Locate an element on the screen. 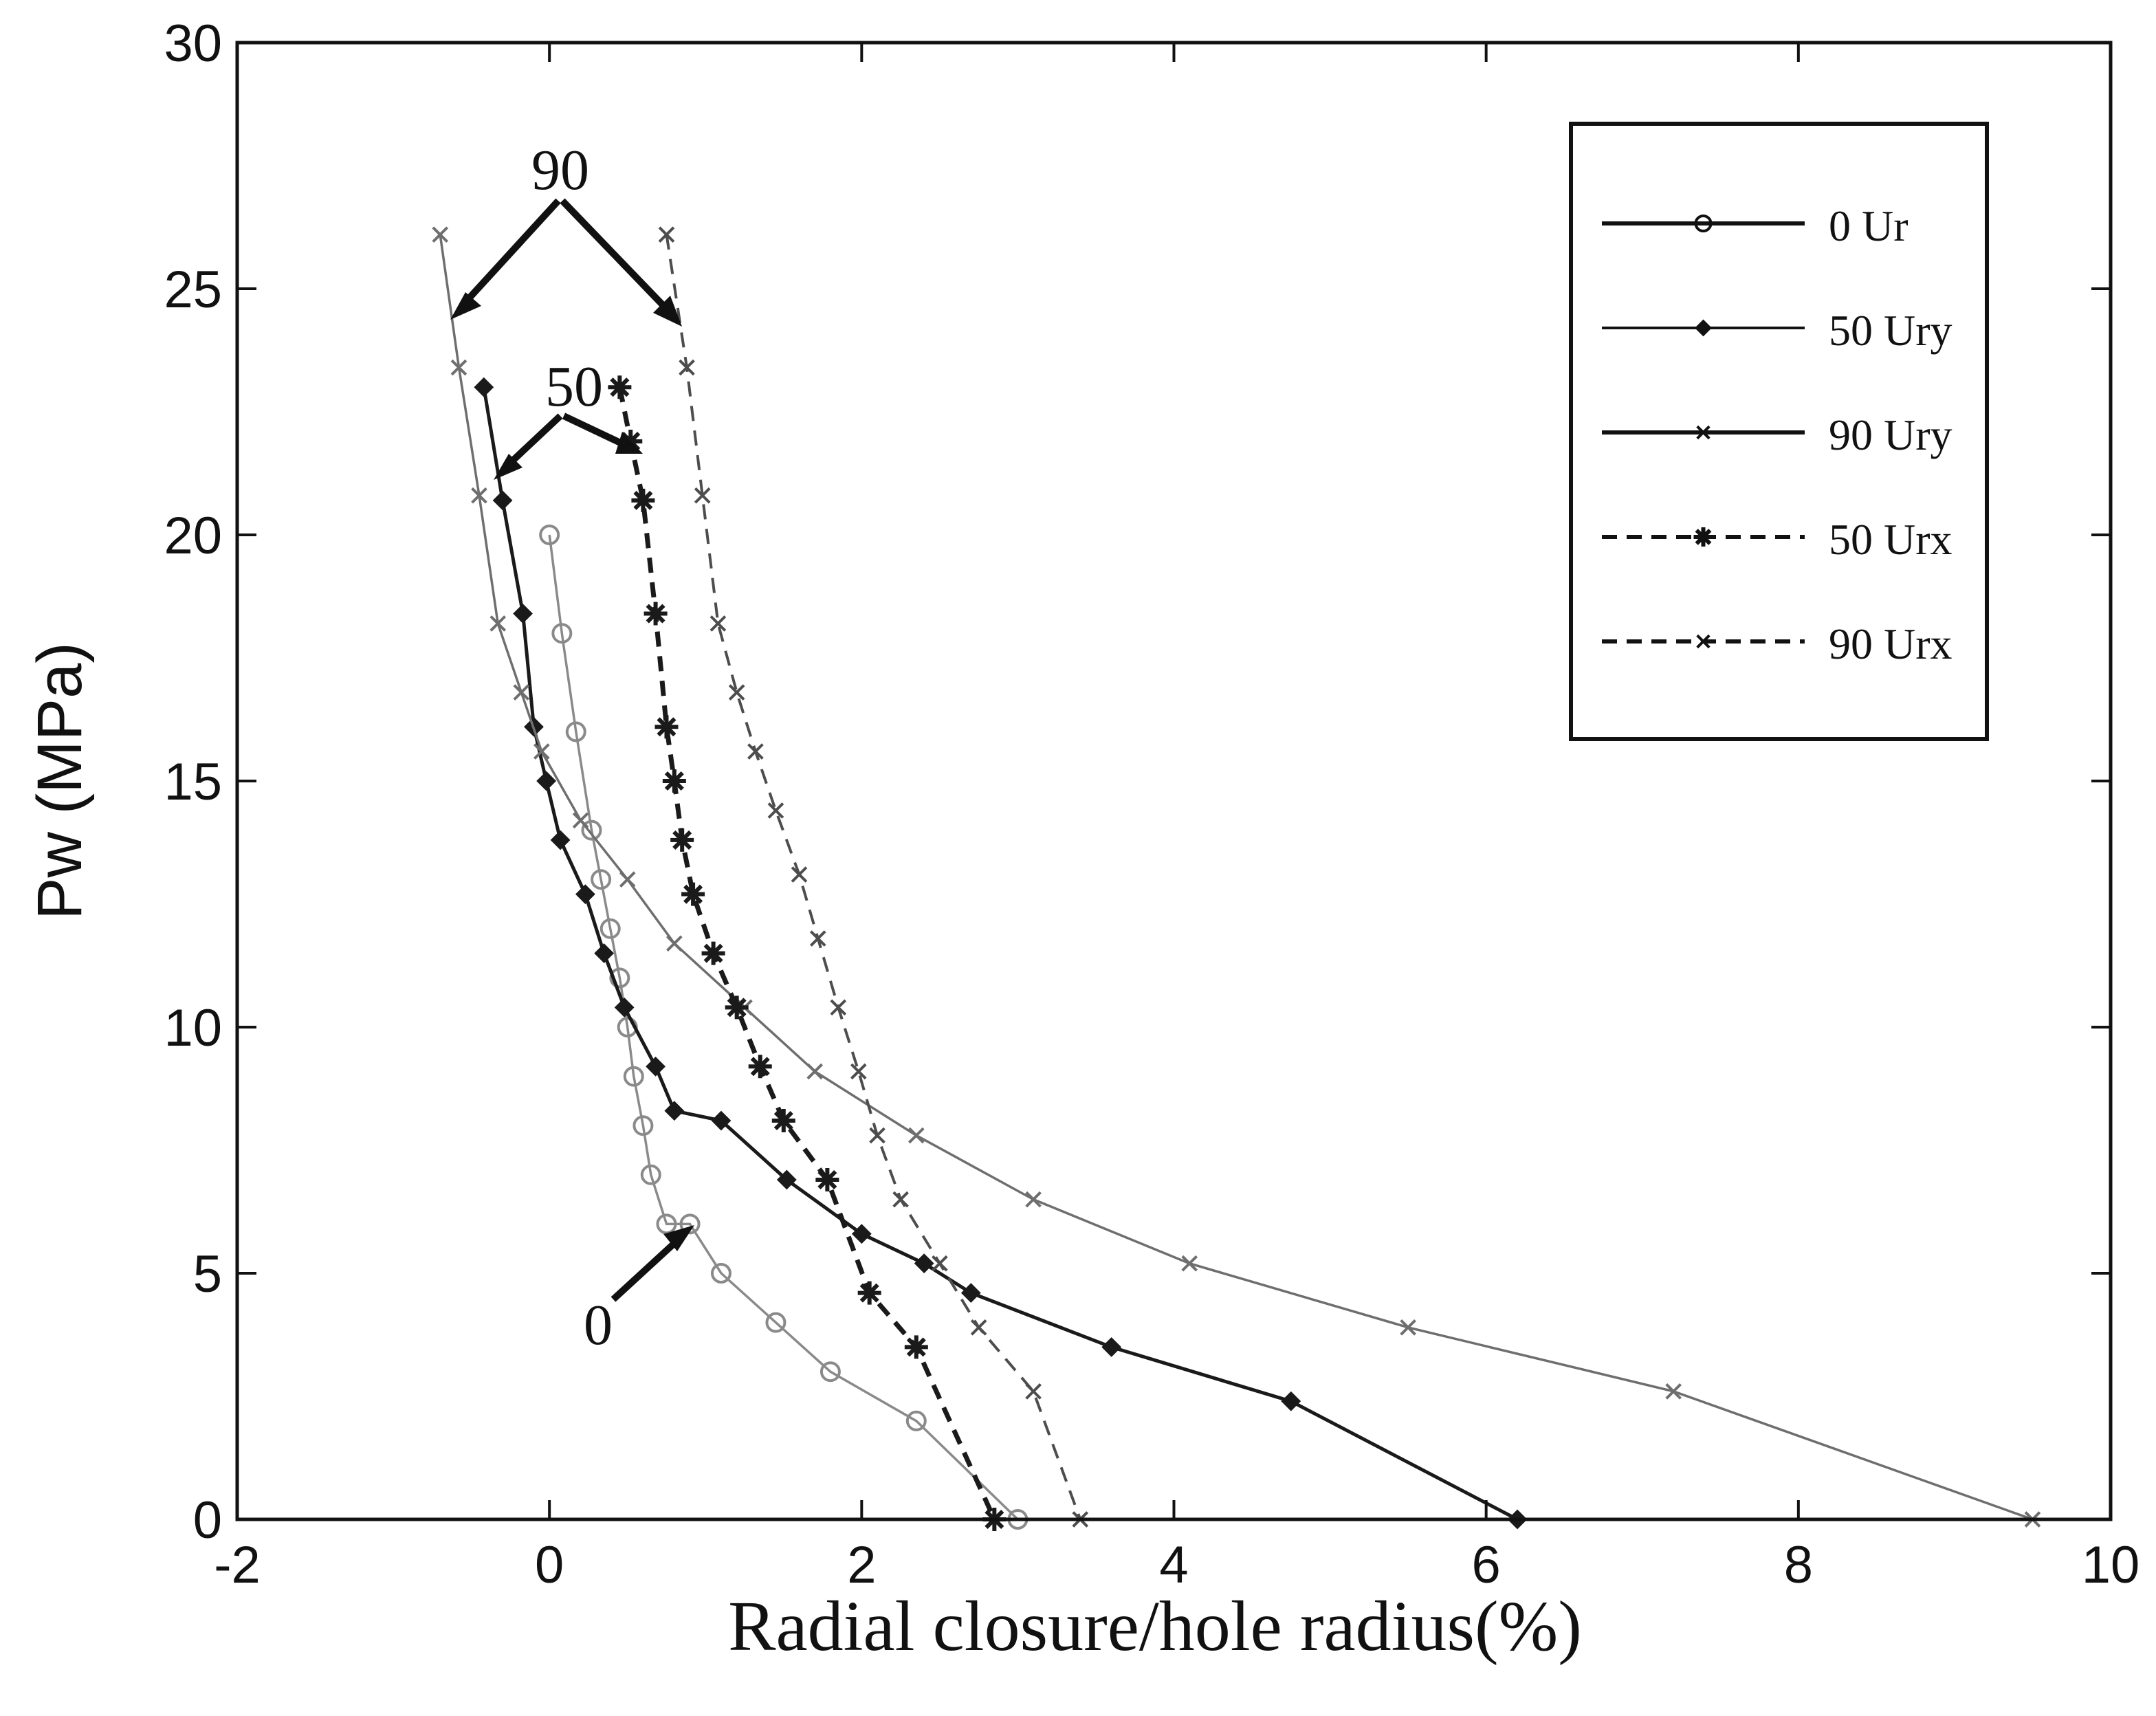 This screenshot has width=2156, height=1716. x-axis-label: Radial closure/hole radius(%) is located at coordinates (1155, 1626).